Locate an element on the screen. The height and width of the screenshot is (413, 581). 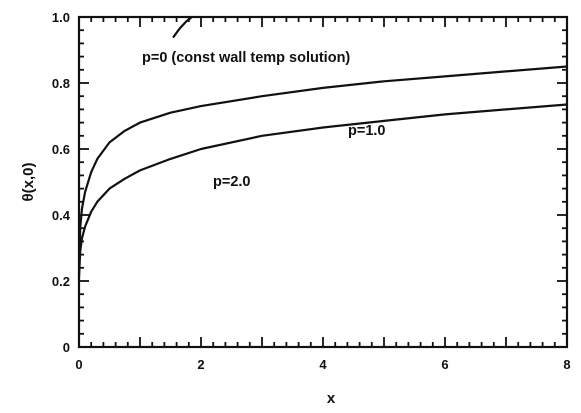
y-tick-label: 1.0 is located at coordinates (61, 17).